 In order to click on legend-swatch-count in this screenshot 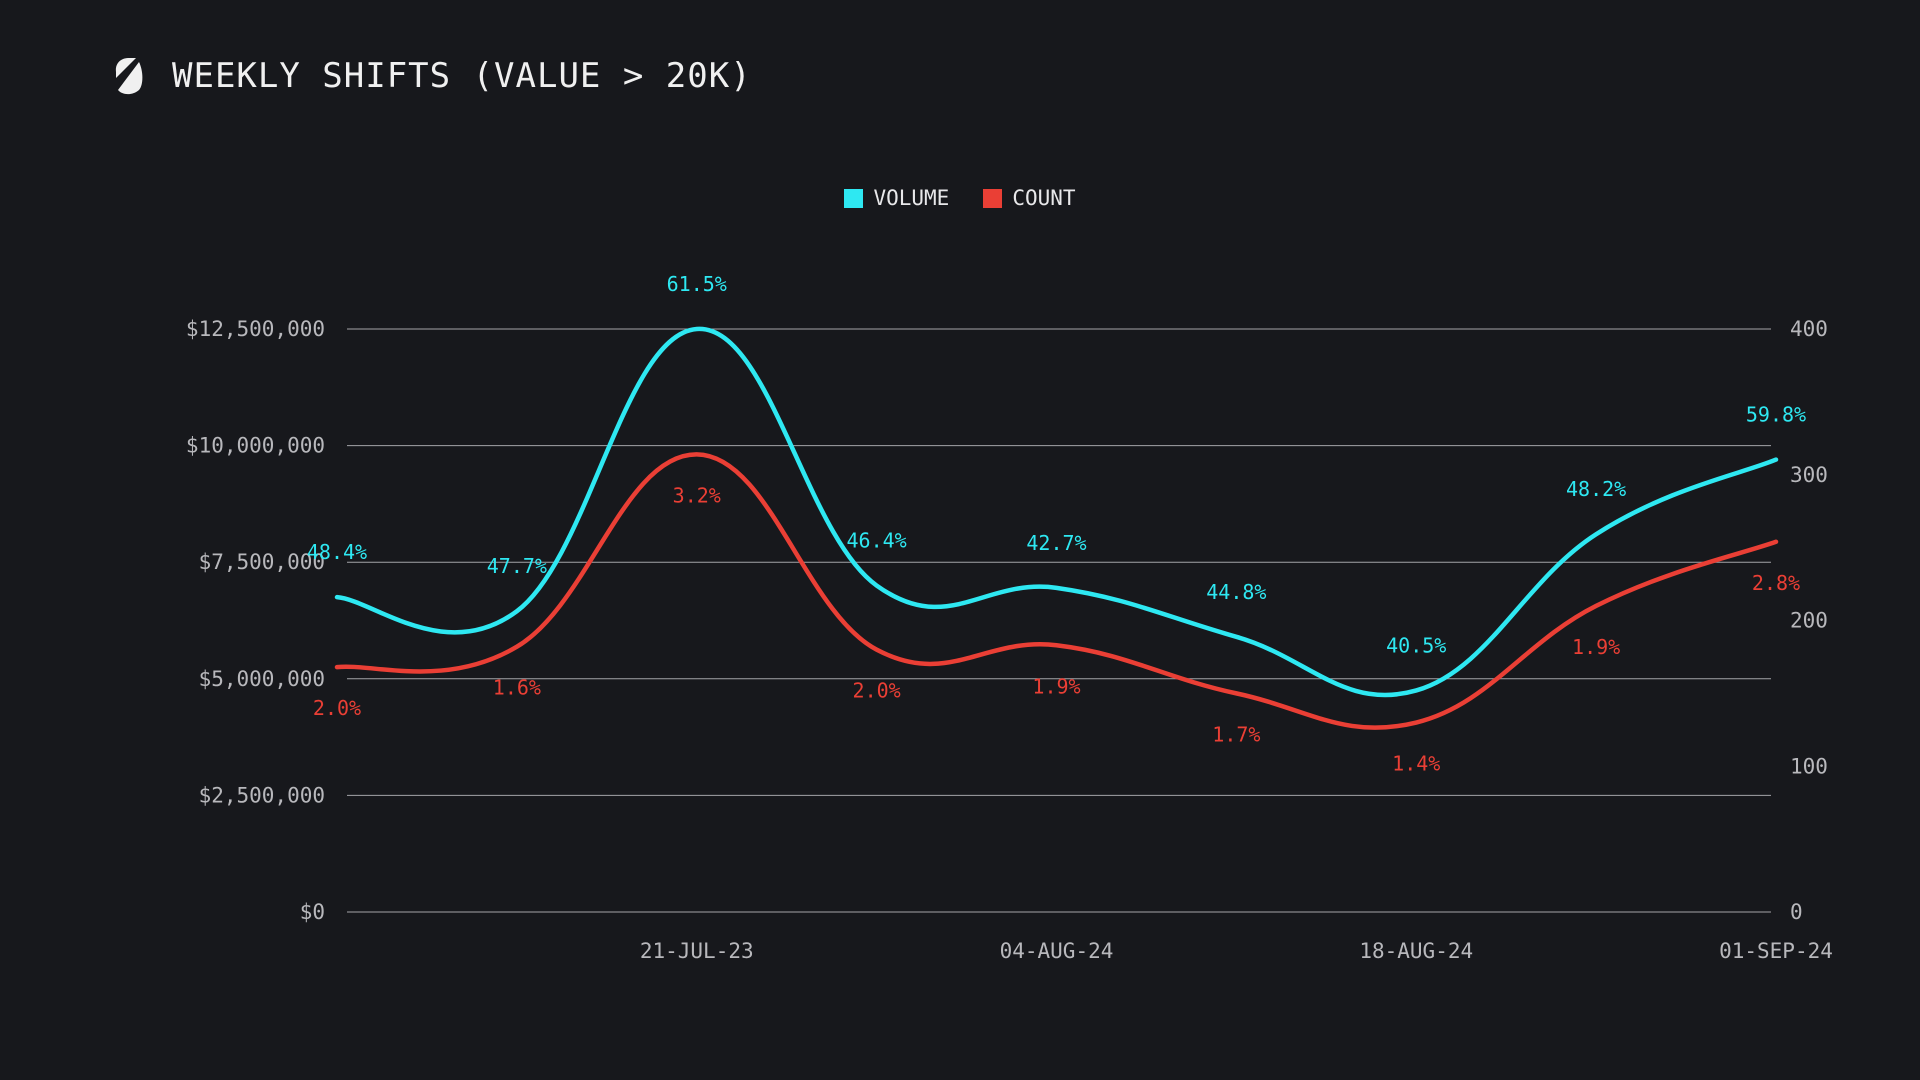, I will do `click(993, 198)`.